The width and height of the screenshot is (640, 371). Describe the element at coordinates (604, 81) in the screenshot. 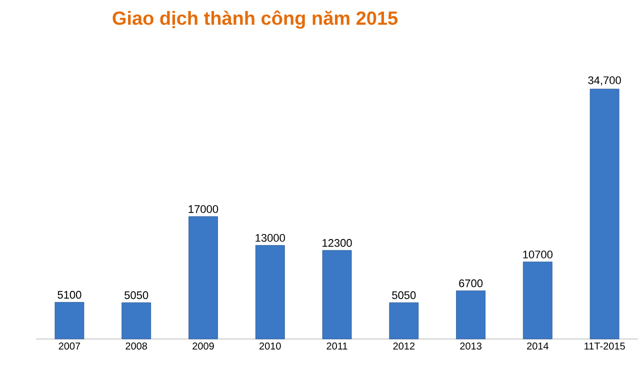

I see `data-label: 34,700` at that location.